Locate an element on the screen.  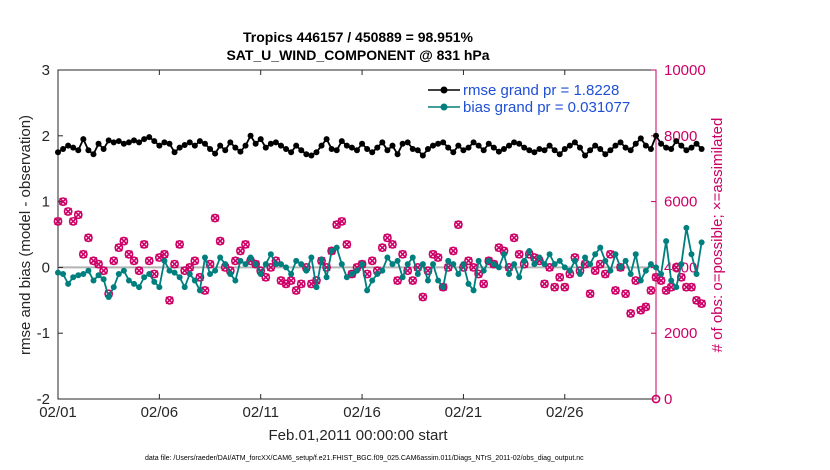
y2-tick-label: 0 is located at coordinates (668, 399).